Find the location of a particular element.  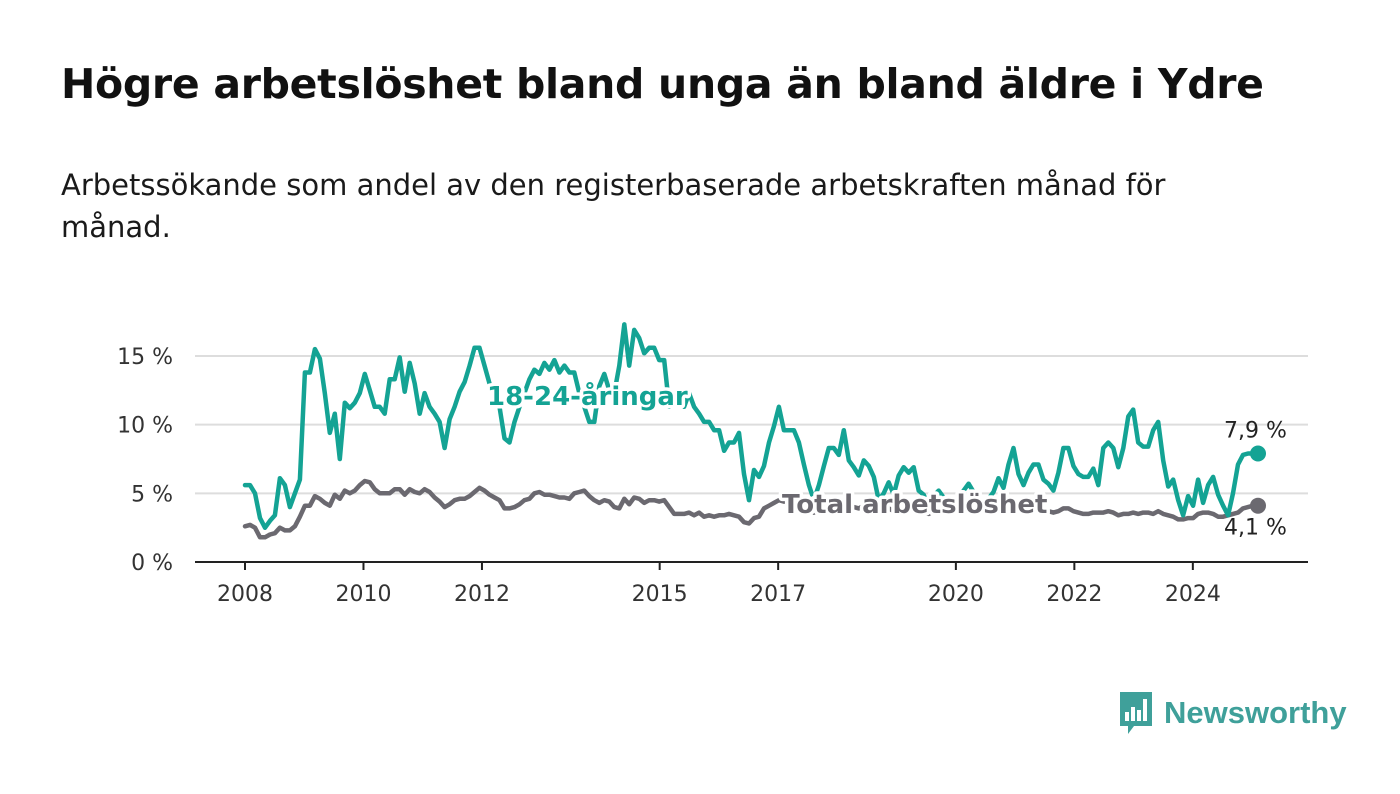

x-tick-label: 2024 is located at coordinates (1193, 594).